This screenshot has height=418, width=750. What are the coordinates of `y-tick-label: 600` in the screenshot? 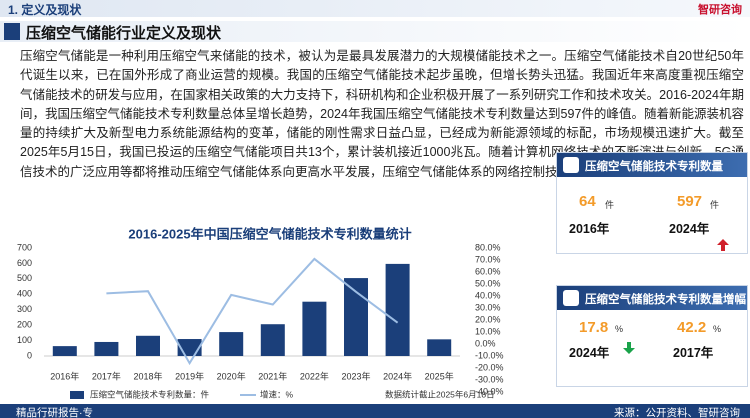 It's located at (24, 263).